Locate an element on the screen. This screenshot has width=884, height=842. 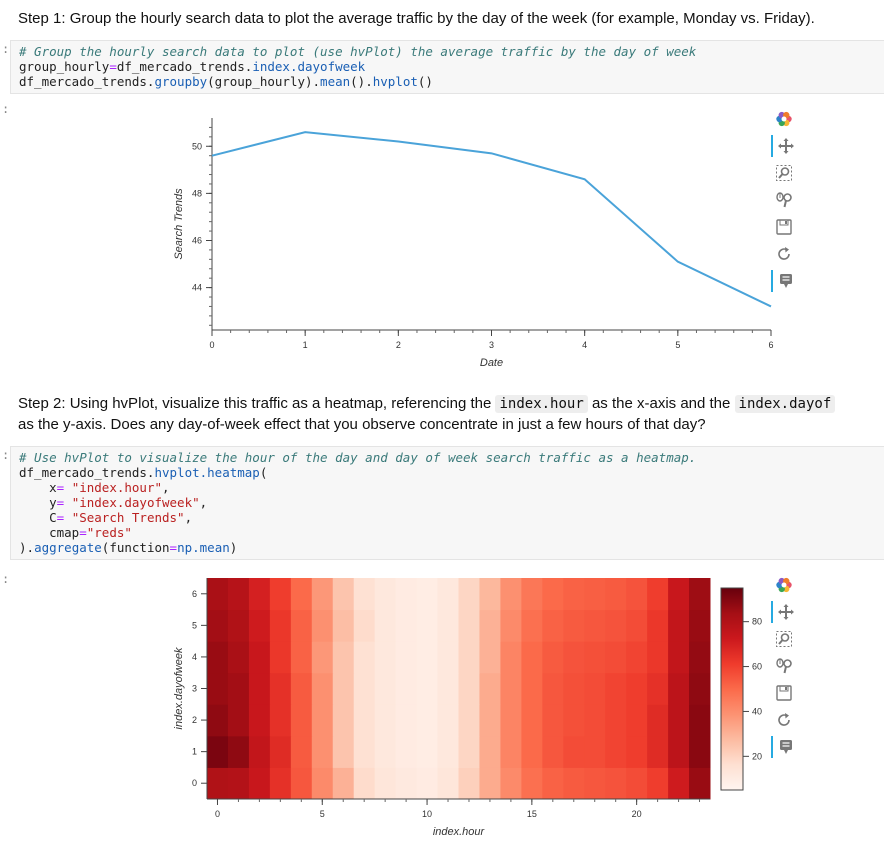
code-token: , is located at coordinates (166, 487).